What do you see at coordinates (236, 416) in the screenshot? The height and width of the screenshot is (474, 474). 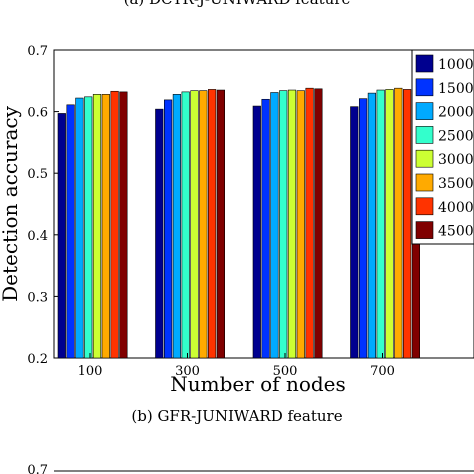 I see `figure-caption: (b) GFR-JUNIWARD feature` at bounding box center [236, 416].